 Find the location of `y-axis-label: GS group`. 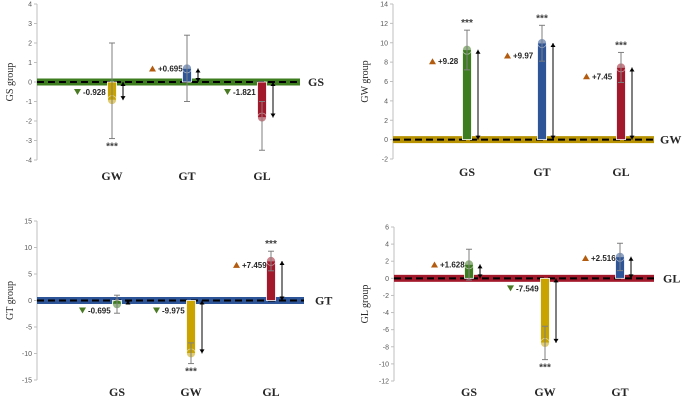

y-axis-label: GS group is located at coordinates (10, 82).